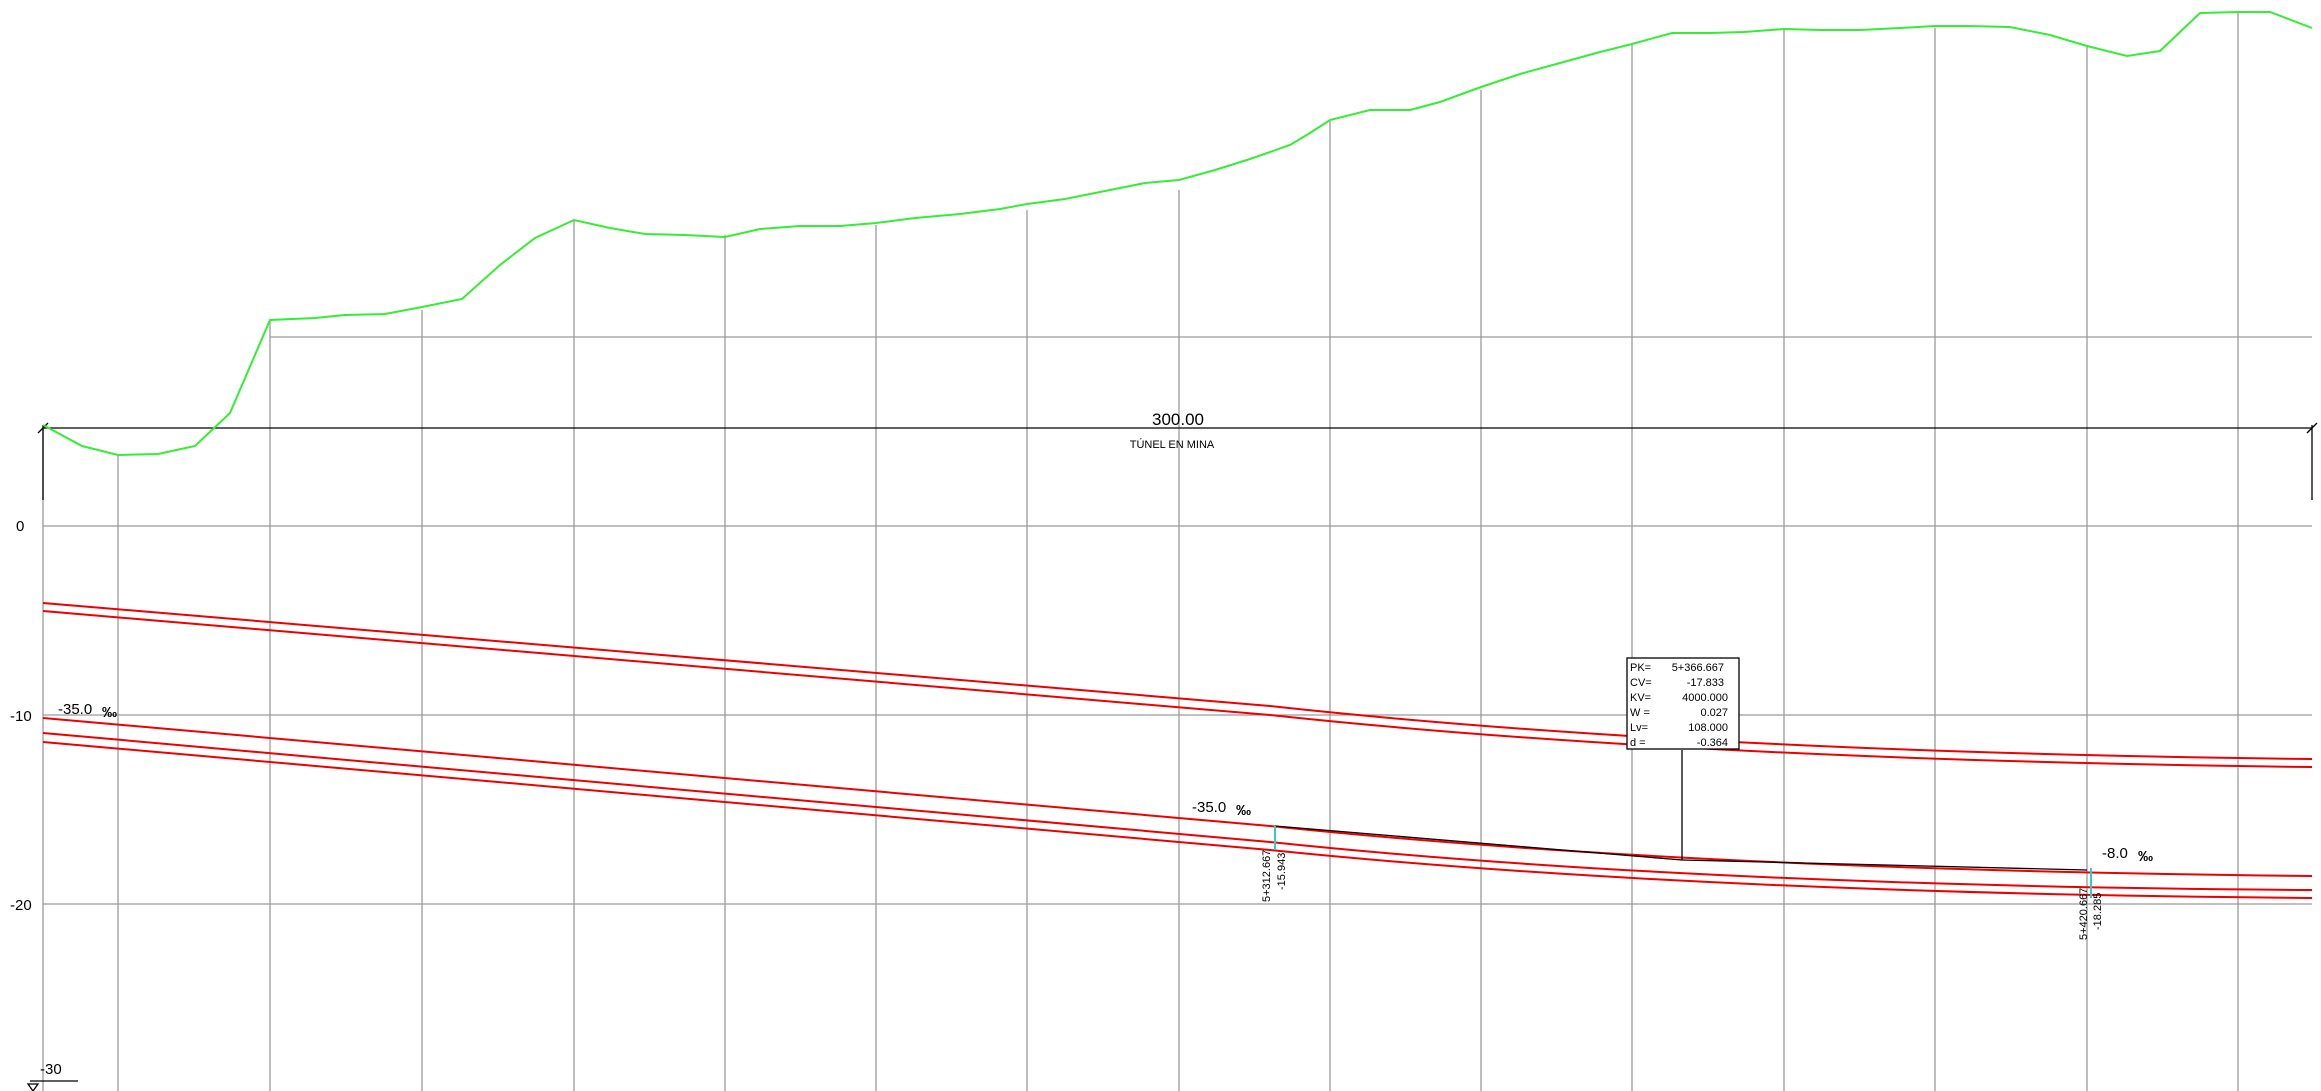 The height and width of the screenshot is (1091, 2321). I want to click on curve-value-kv: 4000.000, so click(1705, 698).